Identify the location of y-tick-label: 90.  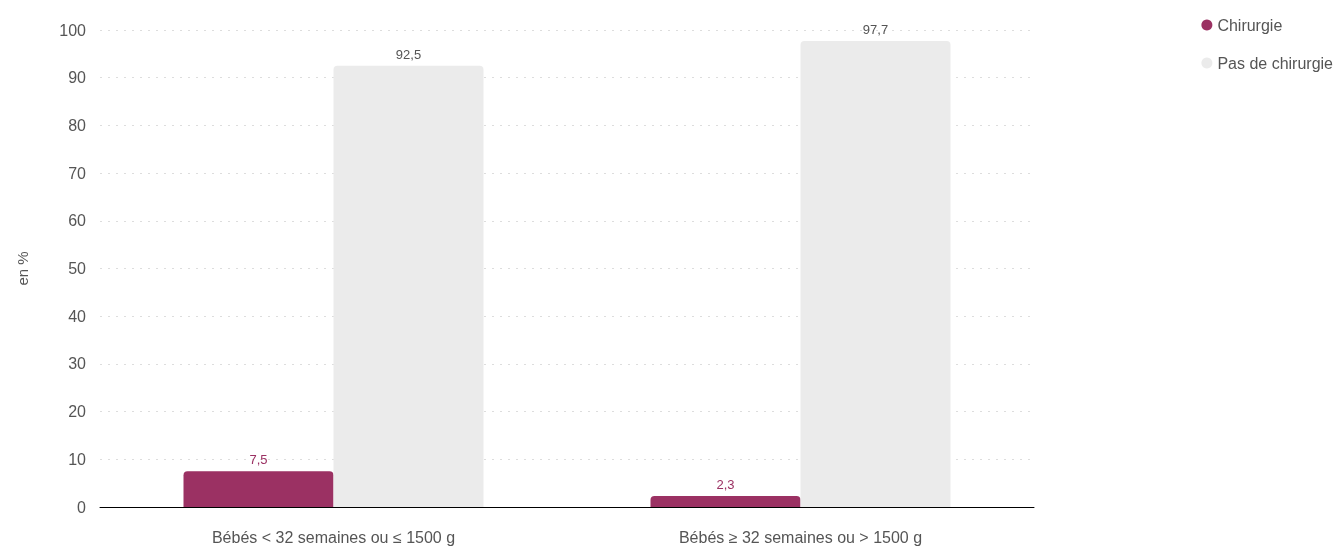
(77, 78).